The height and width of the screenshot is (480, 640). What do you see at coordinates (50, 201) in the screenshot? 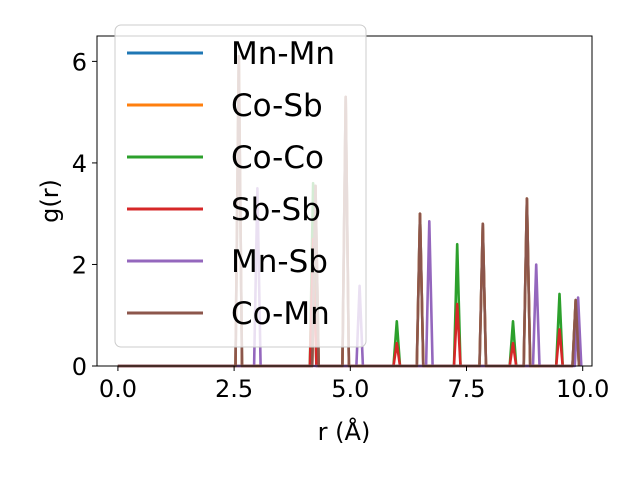
I see `y-axis-label: g(r)` at bounding box center [50, 201].